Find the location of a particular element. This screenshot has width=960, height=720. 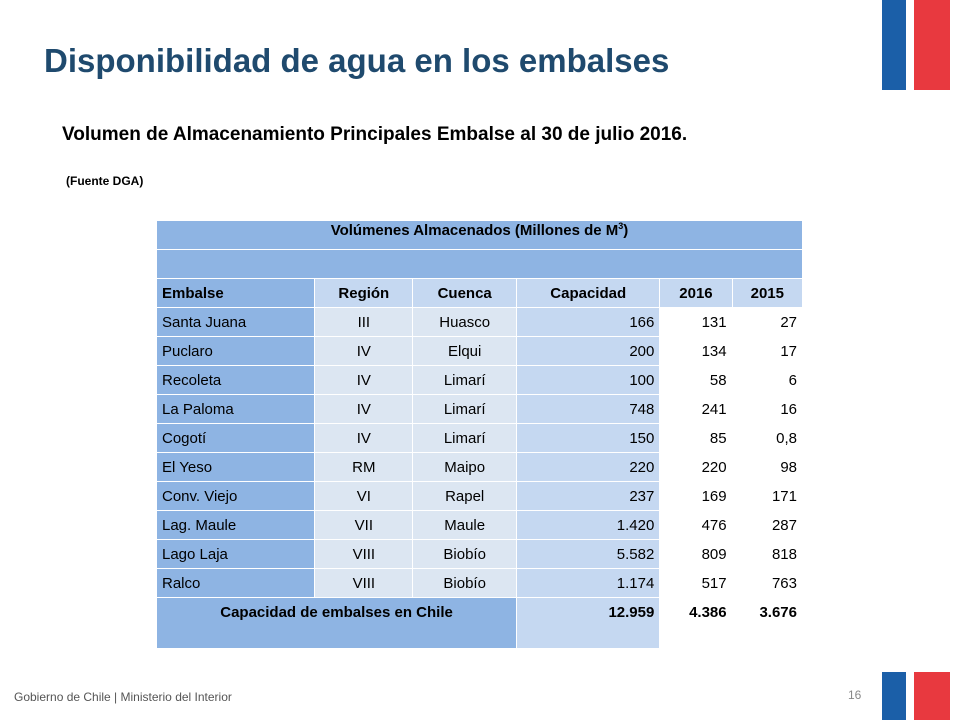

cell-cuenca: Rapel is located at coordinates (465, 496).